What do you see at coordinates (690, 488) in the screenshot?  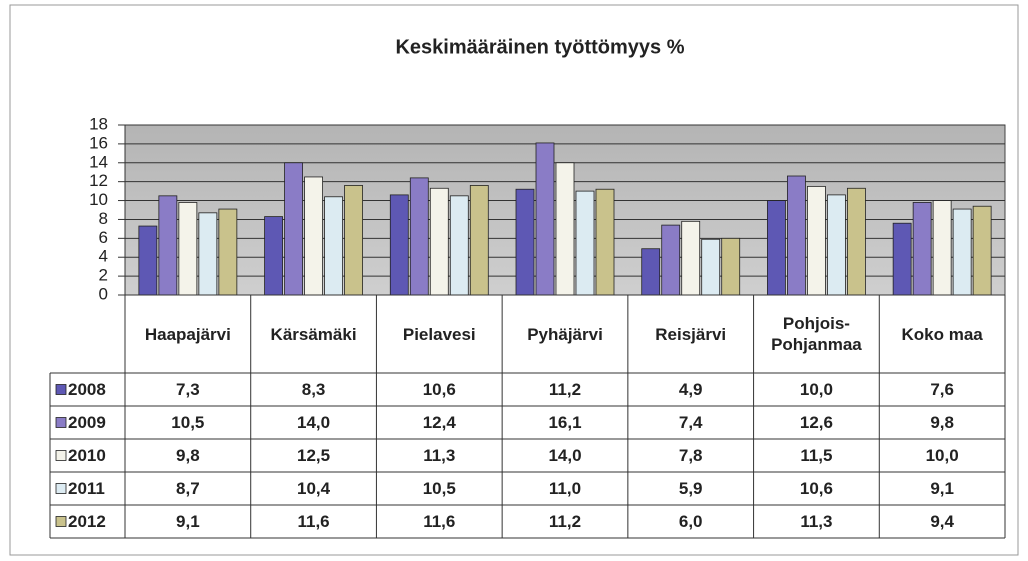 I see `data-table-value: 5,9` at bounding box center [690, 488].